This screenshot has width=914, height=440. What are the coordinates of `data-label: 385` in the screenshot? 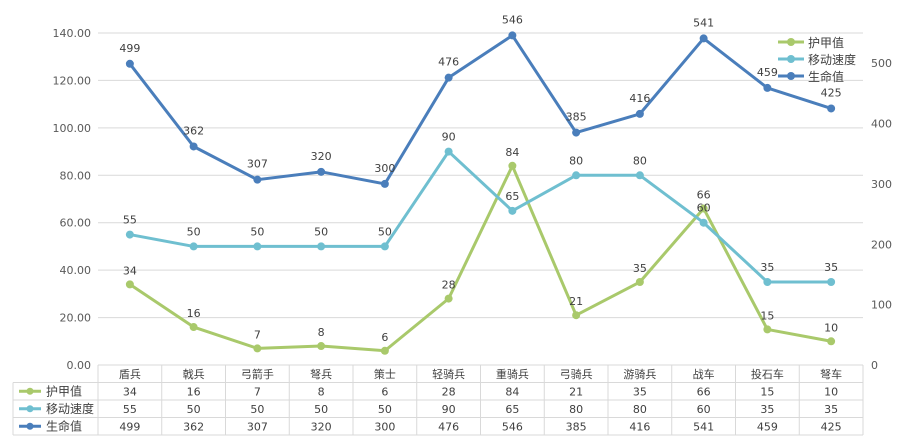 It's located at (576, 117).